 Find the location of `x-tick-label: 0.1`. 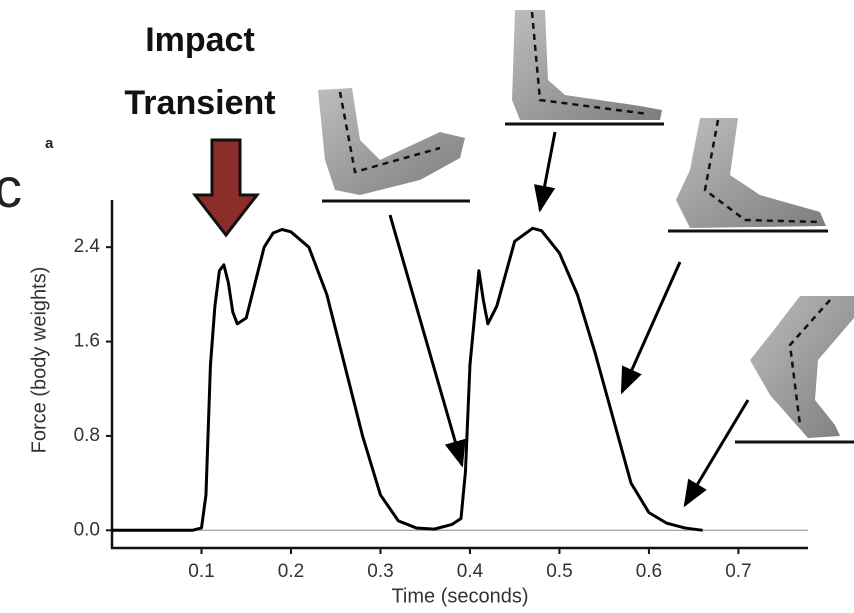

x-tick-label: 0.1 is located at coordinates (201, 571).